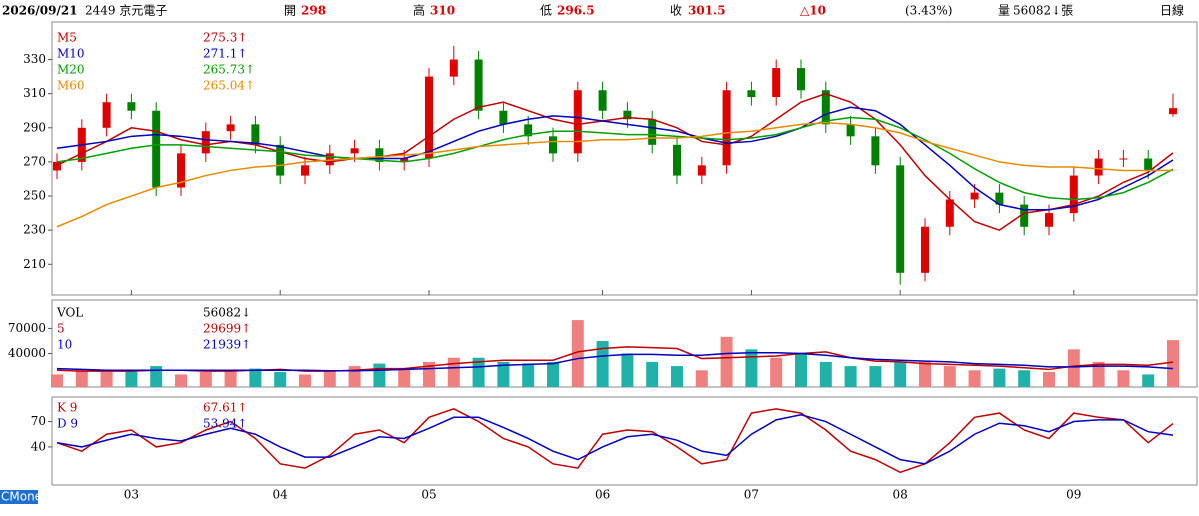  Describe the element at coordinates (1073, 495) in the screenshot. I see `x-tick-label: 09` at that location.